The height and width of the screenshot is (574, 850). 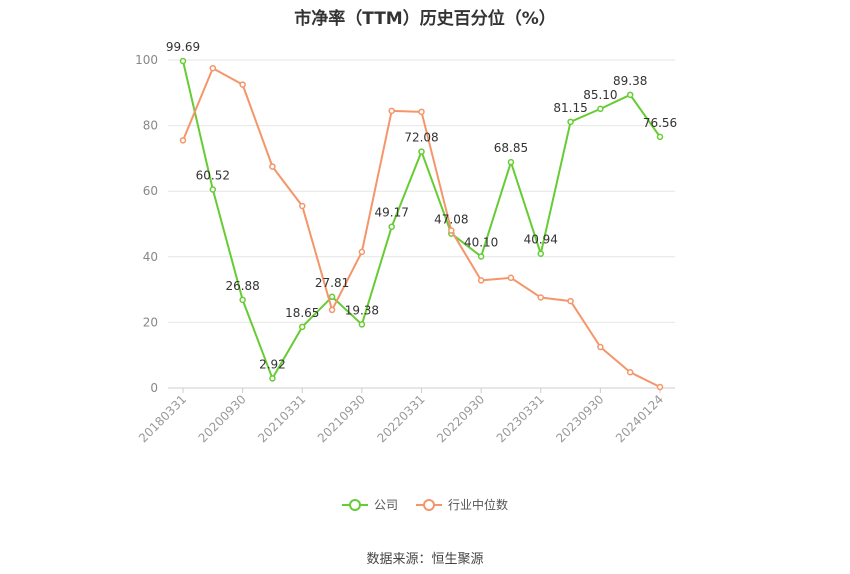 I want to click on legend-swatch-industry-median, so click(x=429, y=504).